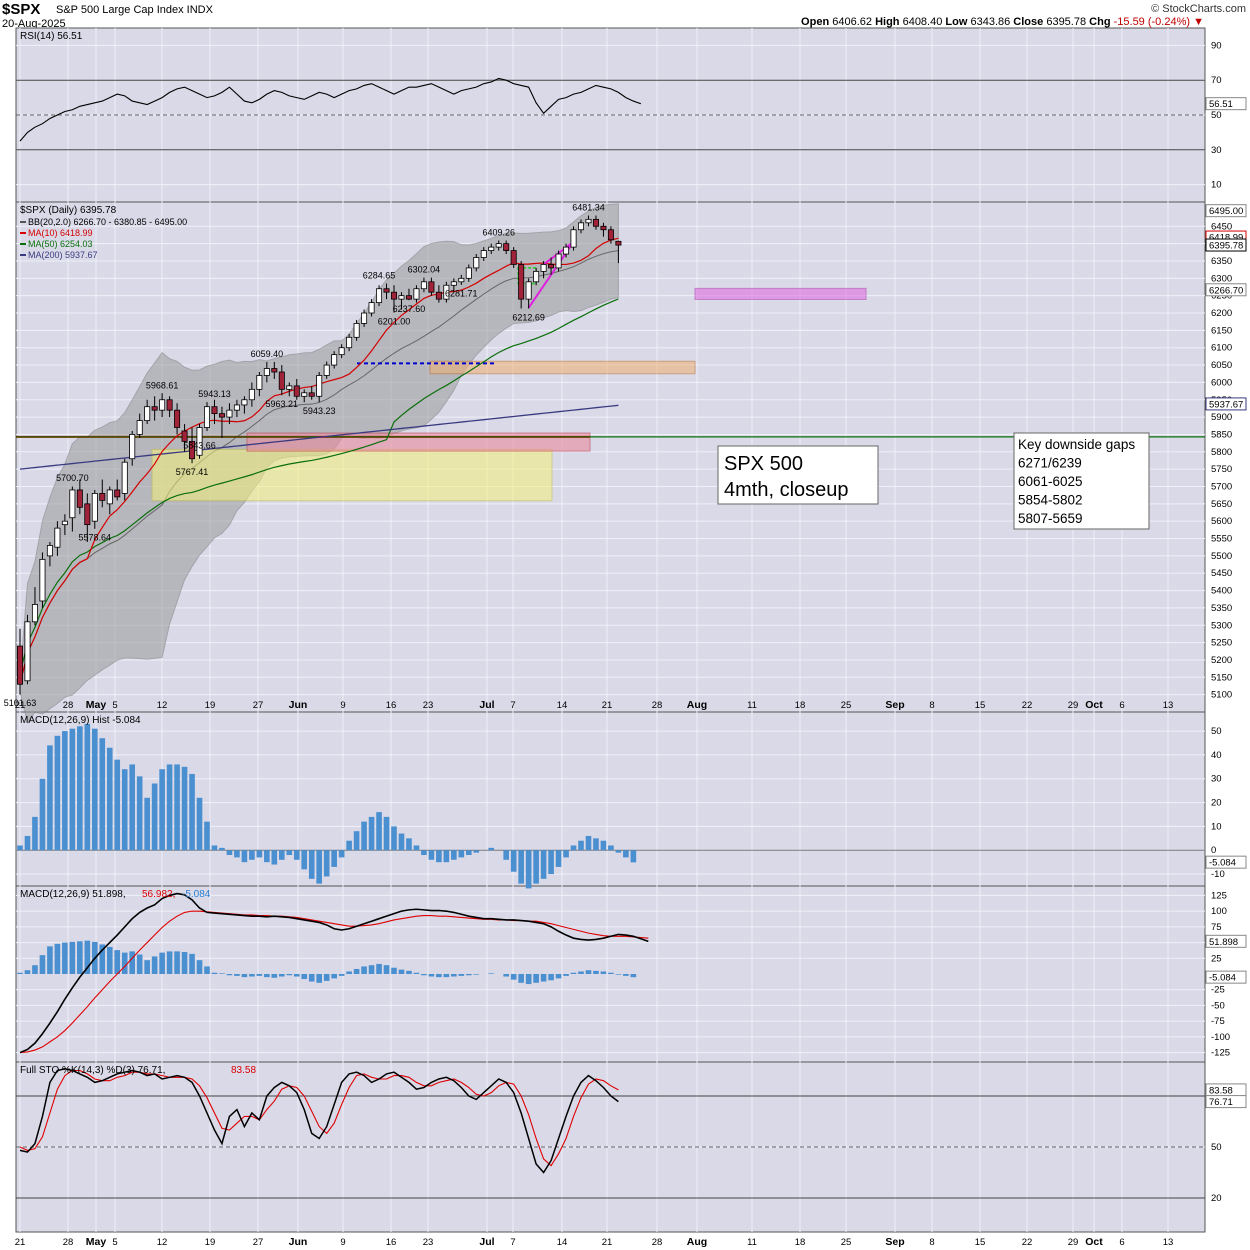 This screenshot has width=1250, height=1250. What do you see at coordinates (1216, 803) in the screenshot?
I see `y-tick-label: 20` at bounding box center [1216, 803].